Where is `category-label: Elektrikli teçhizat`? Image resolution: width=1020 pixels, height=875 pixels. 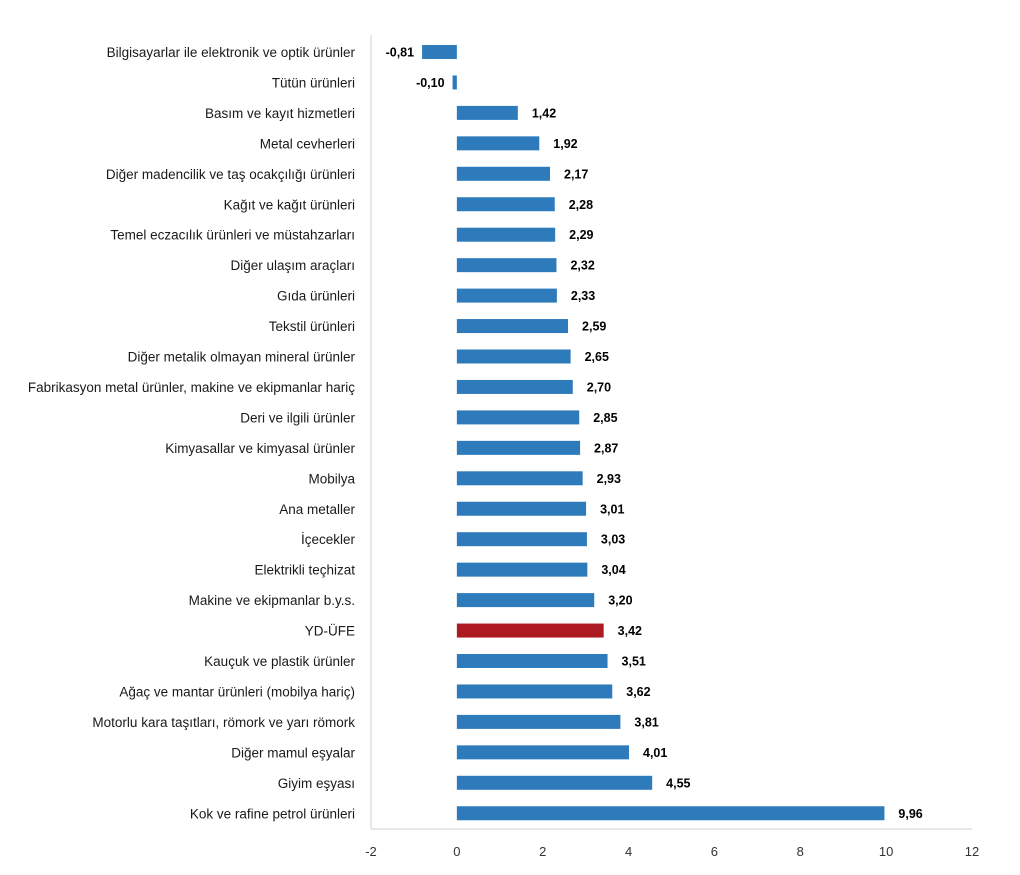
category-label: Elektrikli teçhizat is located at coordinates (304, 570).